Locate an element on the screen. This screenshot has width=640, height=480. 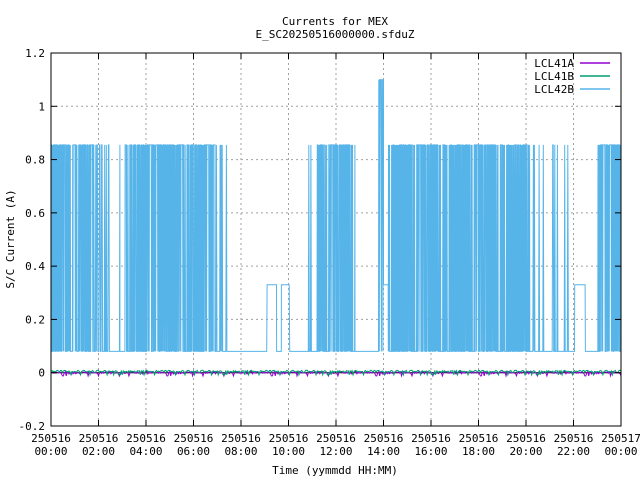
y-tick-label: 1 is located at coordinates (41, 106).